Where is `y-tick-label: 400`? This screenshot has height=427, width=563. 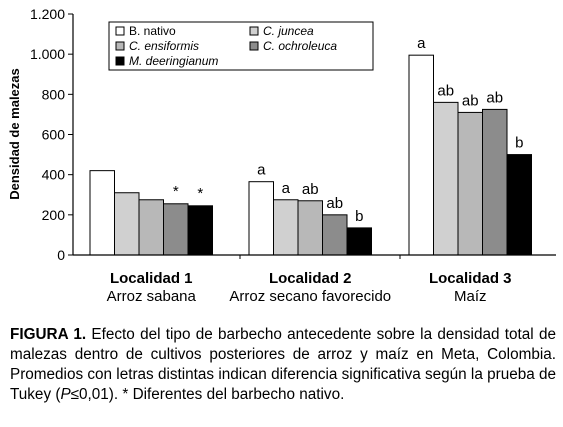 y-tick-label: 400 is located at coordinates (54, 175).